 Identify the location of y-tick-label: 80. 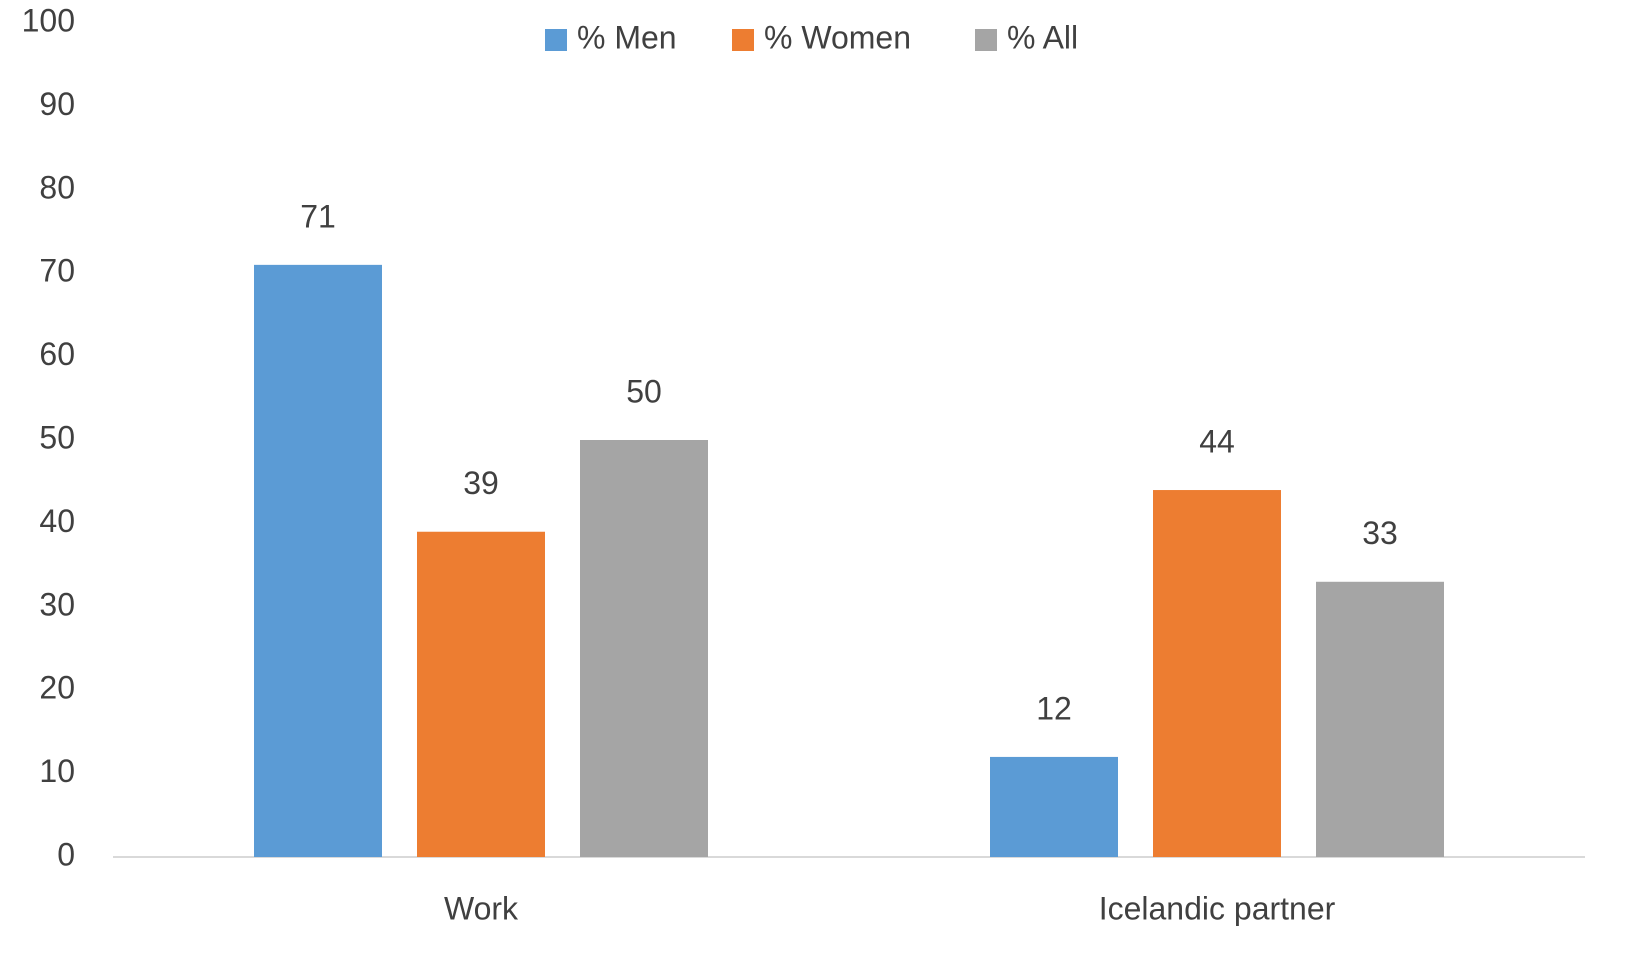
(57, 187).